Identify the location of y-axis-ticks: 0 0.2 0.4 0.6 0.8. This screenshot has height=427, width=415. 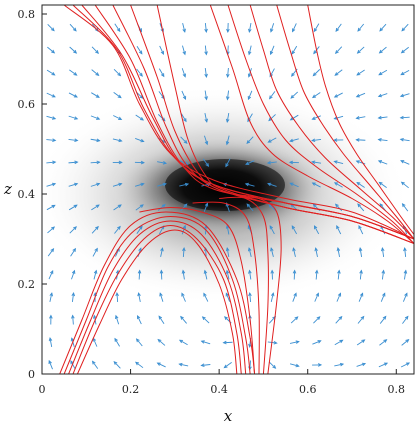
(32, 194).